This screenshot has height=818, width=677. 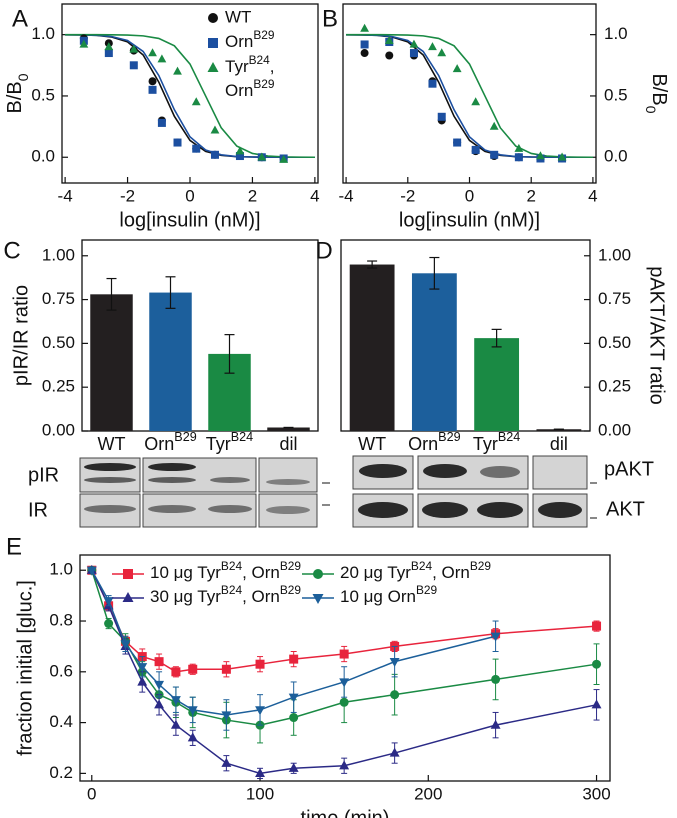 What do you see at coordinates (225, 594) in the screenshot?
I see `legend-label: 30 μg TyrB24, OrnB29` at bounding box center [225, 594].